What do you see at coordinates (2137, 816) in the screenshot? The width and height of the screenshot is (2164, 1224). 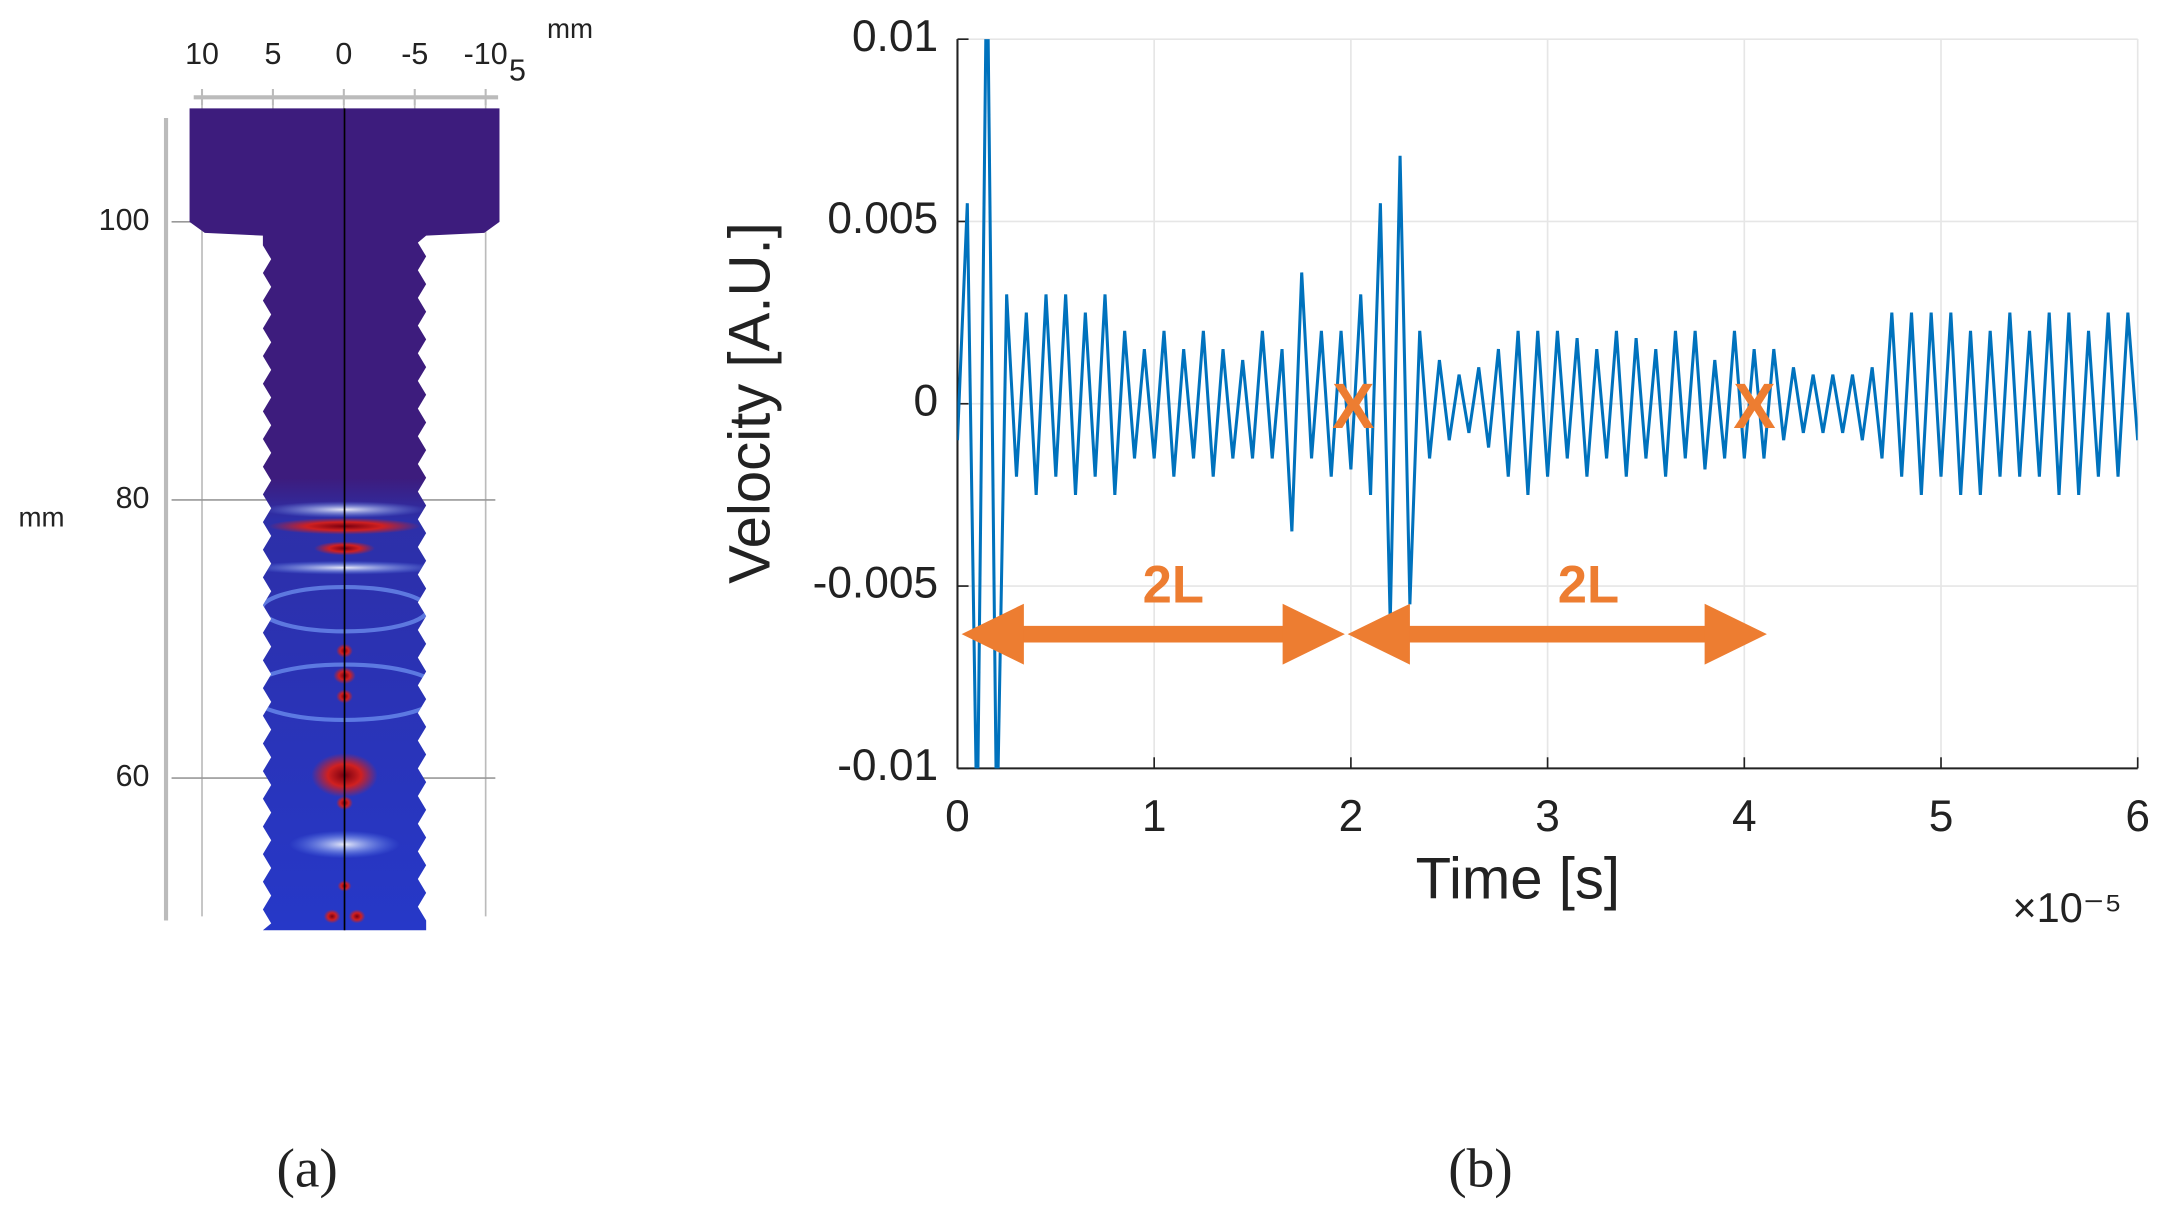 I see `x-tick-label: 6` at bounding box center [2137, 816].